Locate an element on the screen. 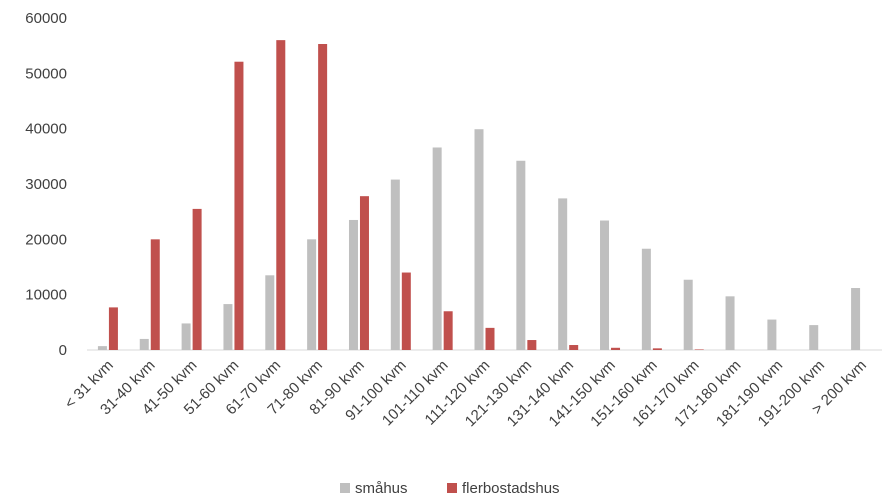 The width and height of the screenshot is (883, 499). legend-swatch-flerbostadshus is located at coordinates (452, 488).